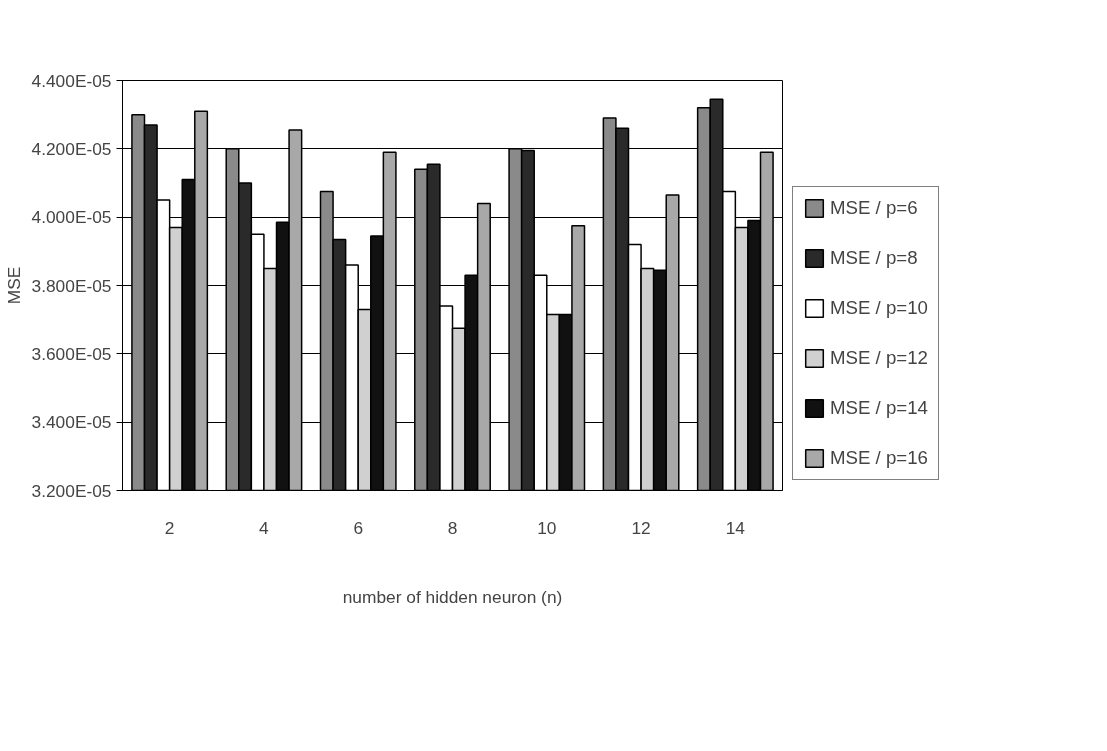 This screenshot has width=1107, height=751. Describe the element at coordinates (169, 527) in the screenshot. I see `x-tick-label: 2` at that location.